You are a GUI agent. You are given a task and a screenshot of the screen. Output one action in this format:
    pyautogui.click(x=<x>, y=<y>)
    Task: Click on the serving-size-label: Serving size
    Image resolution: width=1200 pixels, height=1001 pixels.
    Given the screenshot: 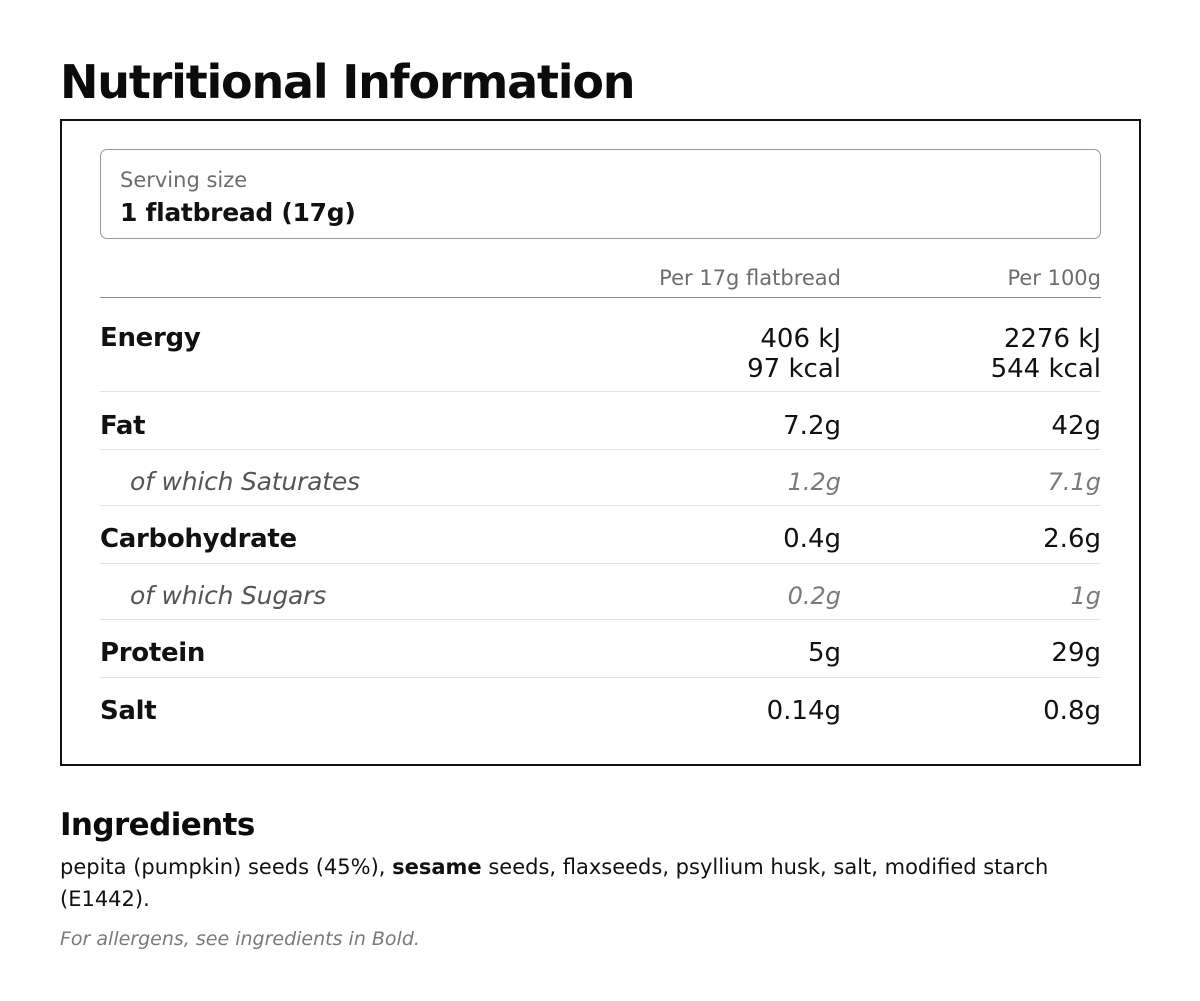 What is the action you would take?
    pyautogui.click(x=184, y=180)
    